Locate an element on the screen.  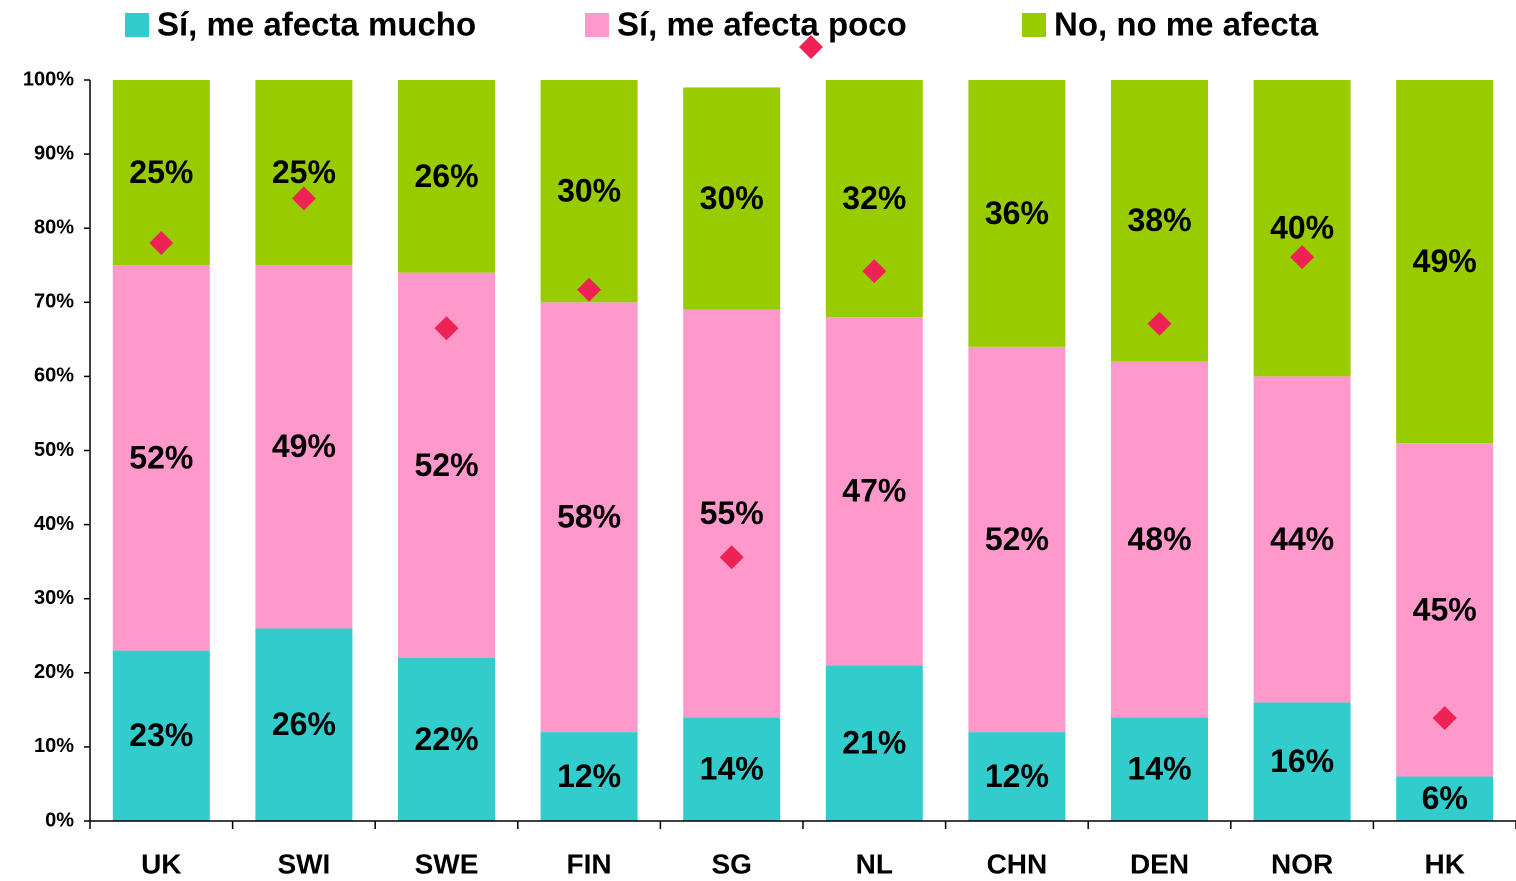
data-label: 48% is located at coordinates (1159, 539).